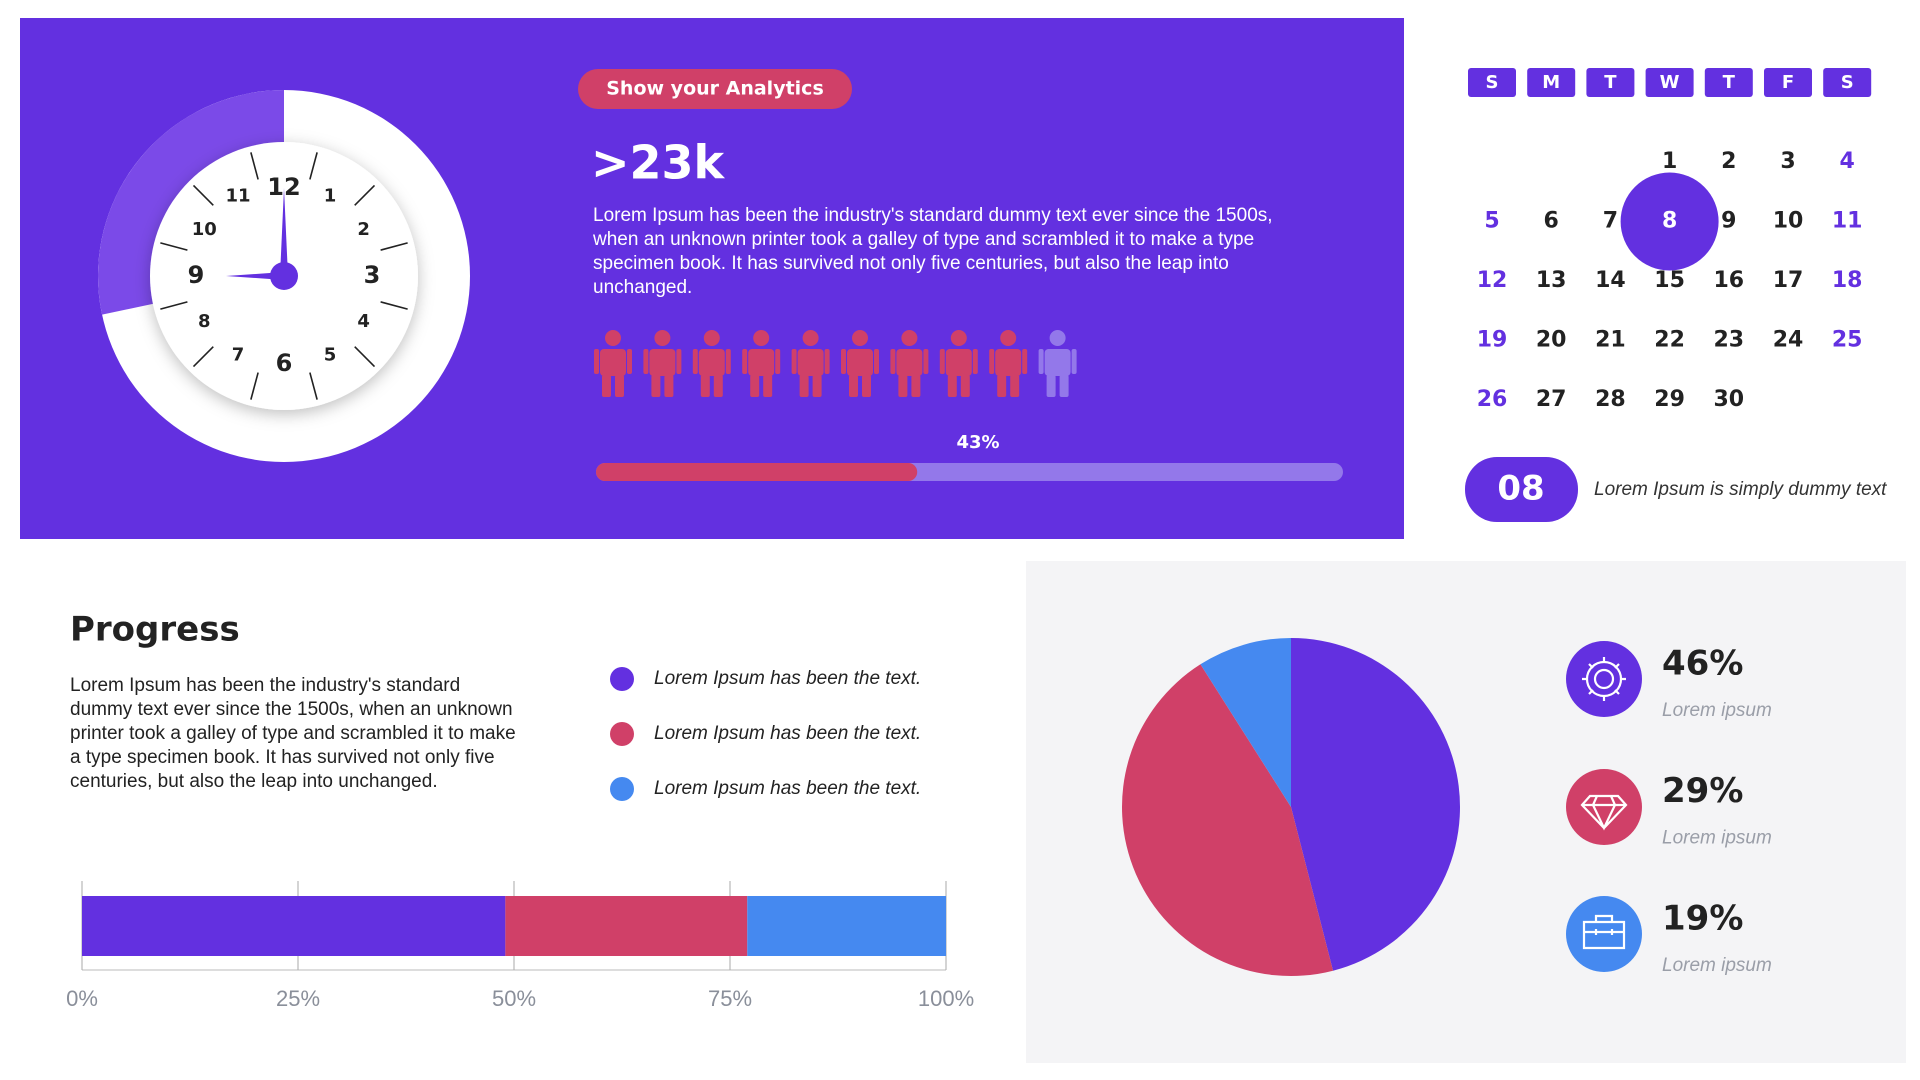  I want to click on x-tick-label: 100%, so click(946, 998).